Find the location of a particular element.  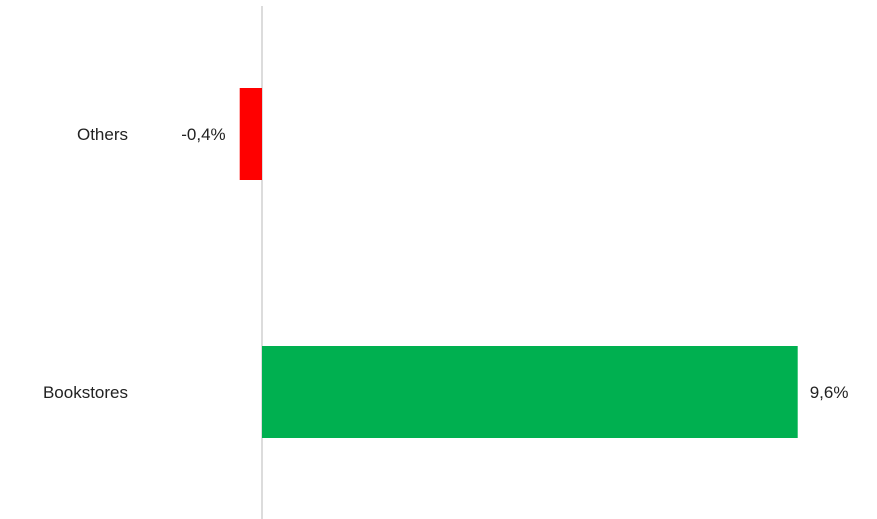

value-label-bookstores: 9,6% is located at coordinates (829, 392).